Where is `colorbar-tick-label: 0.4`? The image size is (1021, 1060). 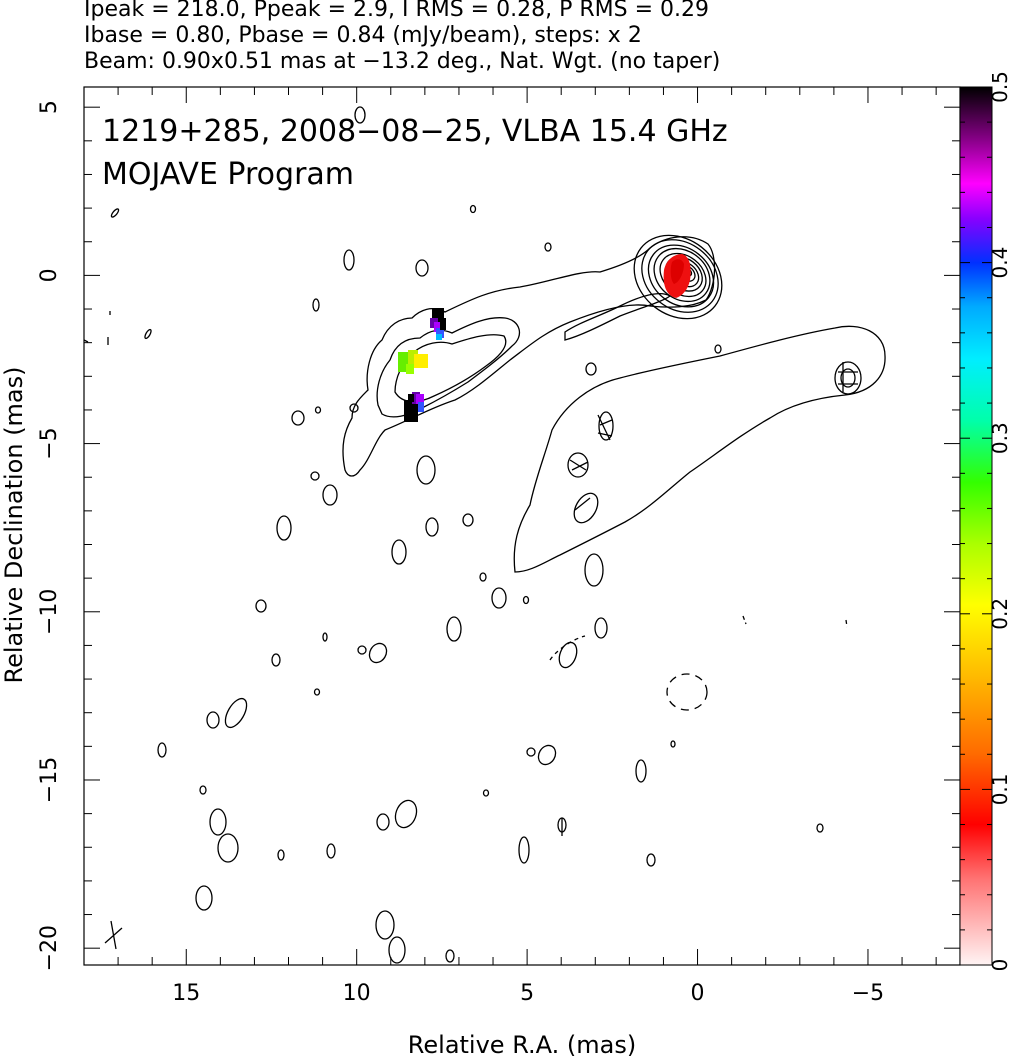
colorbar-tick-label: 0.4 is located at coordinates (1000, 263).